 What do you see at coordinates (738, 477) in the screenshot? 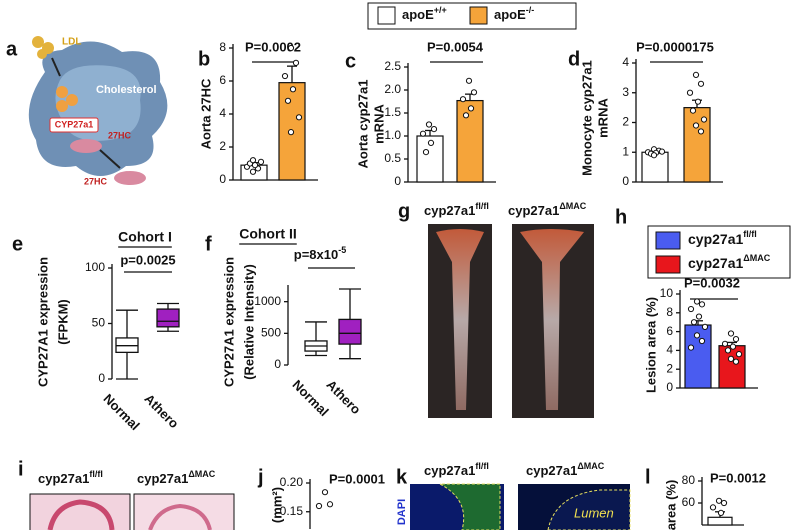
I see `p-value: P=0.0012` at bounding box center [738, 477].